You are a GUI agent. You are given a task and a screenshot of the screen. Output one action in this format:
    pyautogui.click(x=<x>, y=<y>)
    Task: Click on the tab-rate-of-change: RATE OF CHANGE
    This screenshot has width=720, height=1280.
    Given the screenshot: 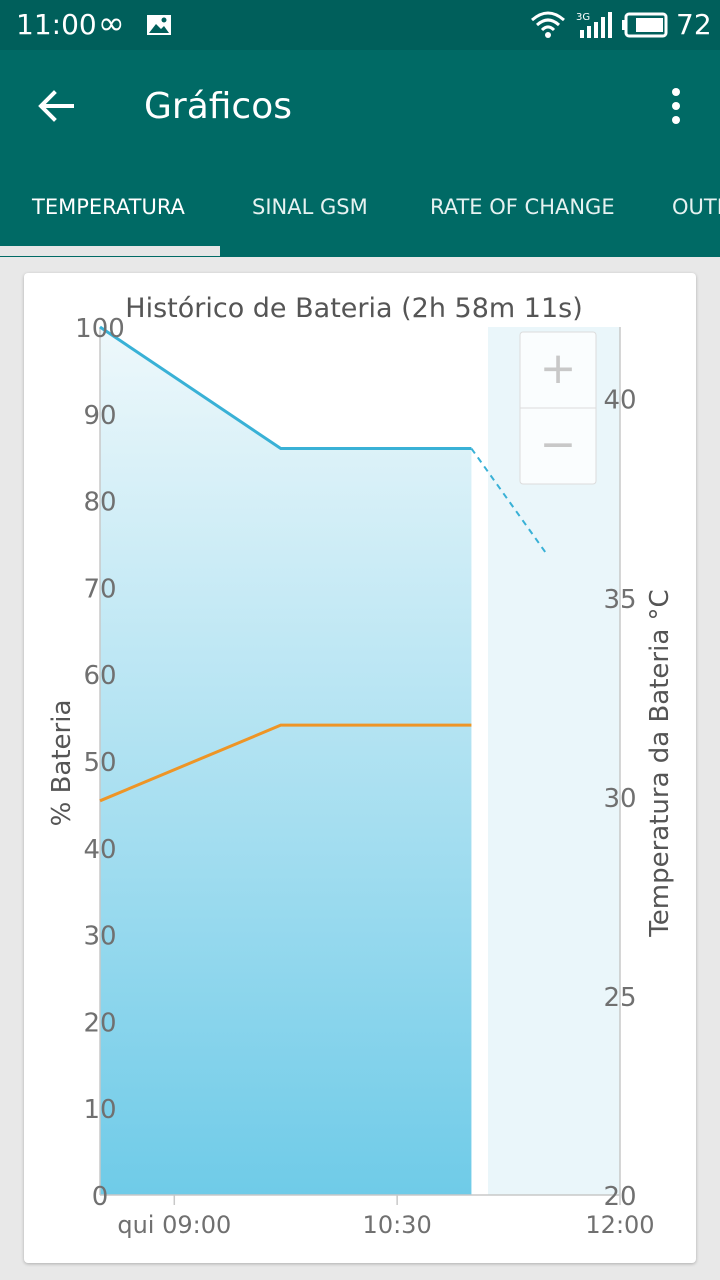 What is the action you would take?
    pyautogui.click(x=522, y=207)
    